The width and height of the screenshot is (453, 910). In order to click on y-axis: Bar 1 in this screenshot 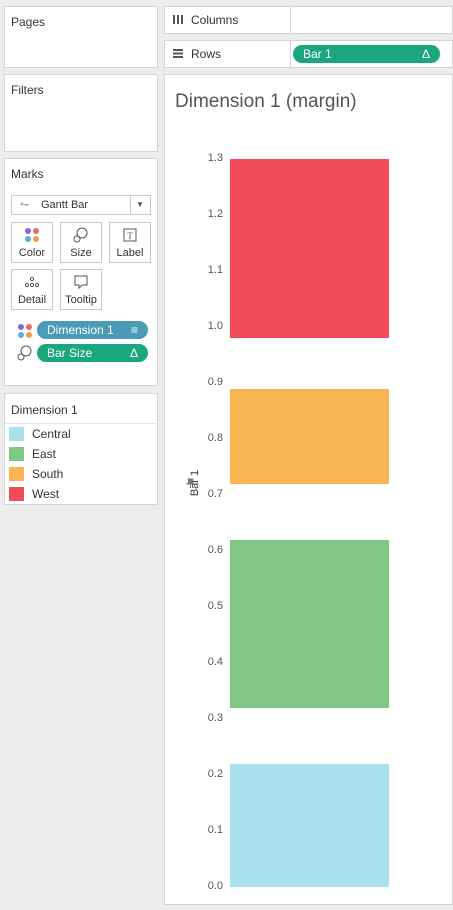, I will do `click(194, 520)`.